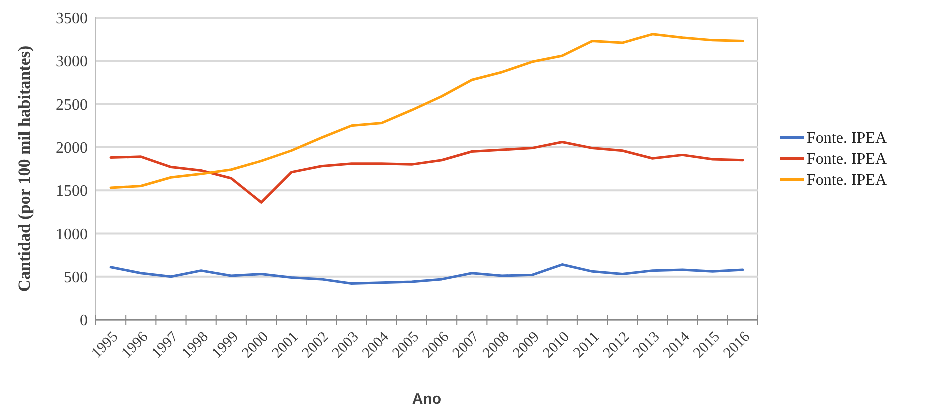  Describe the element at coordinates (76, 277) in the screenshot. I see `y-tick-label: 500` at that location.